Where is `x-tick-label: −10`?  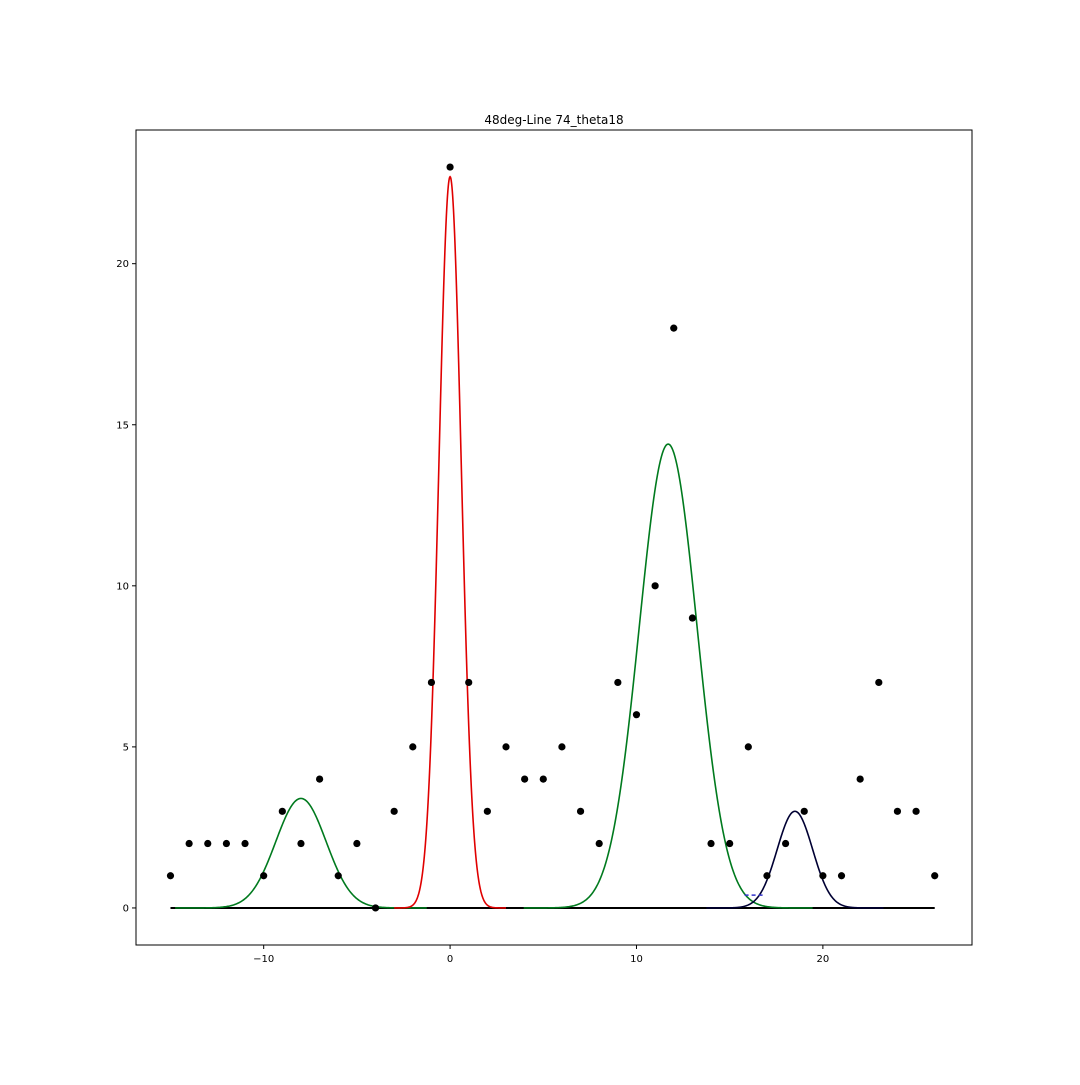 x-tick-label: −10 is located at coordinates (263, 959).